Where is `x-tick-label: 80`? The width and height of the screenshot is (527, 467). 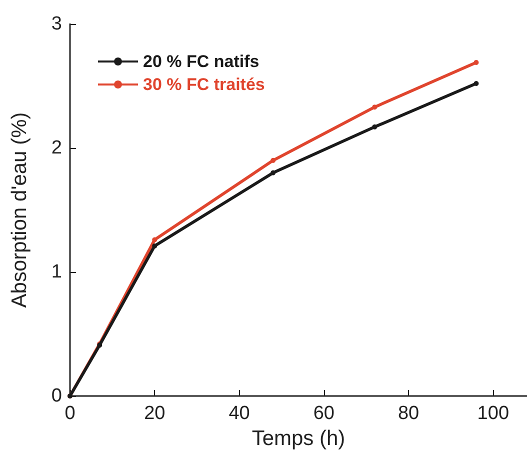
x-tick-label: 80 is located at coordinates (409, 413).